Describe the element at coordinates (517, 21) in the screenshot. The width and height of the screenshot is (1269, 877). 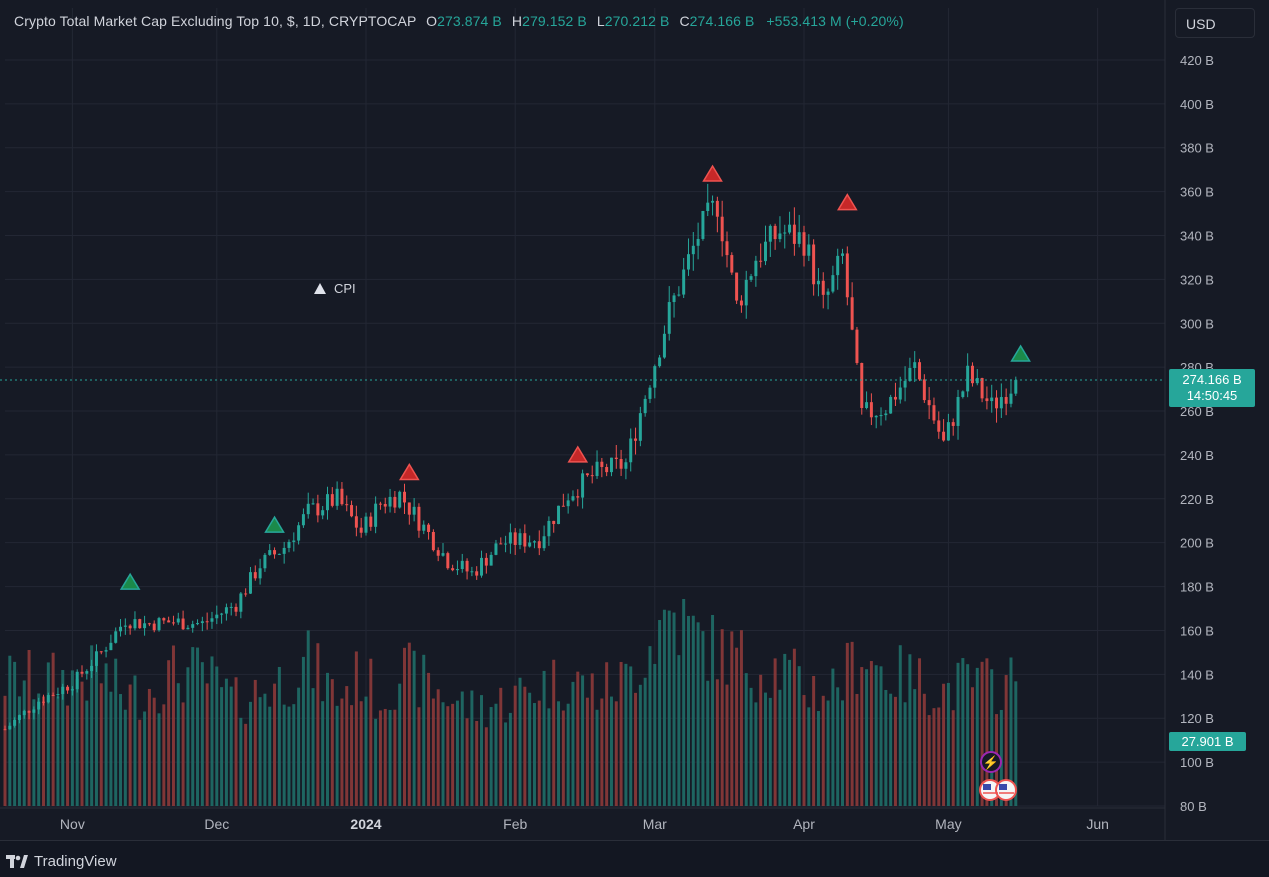
I see `high-label: H` at that location.